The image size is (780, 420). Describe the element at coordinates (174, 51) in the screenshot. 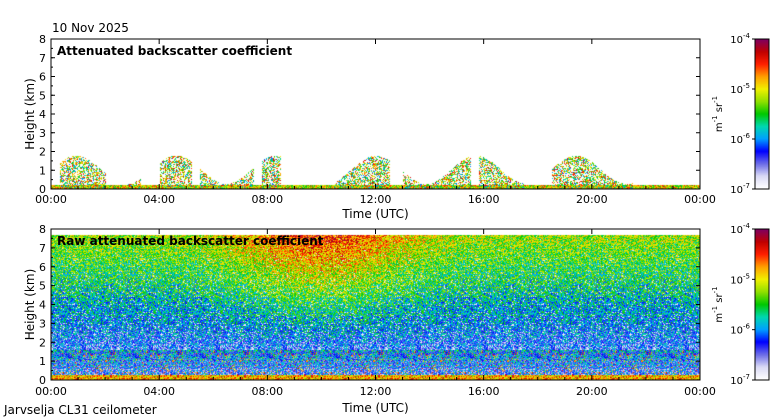

I see `panel-title: Attenuated backscatter coefficient` at that location.